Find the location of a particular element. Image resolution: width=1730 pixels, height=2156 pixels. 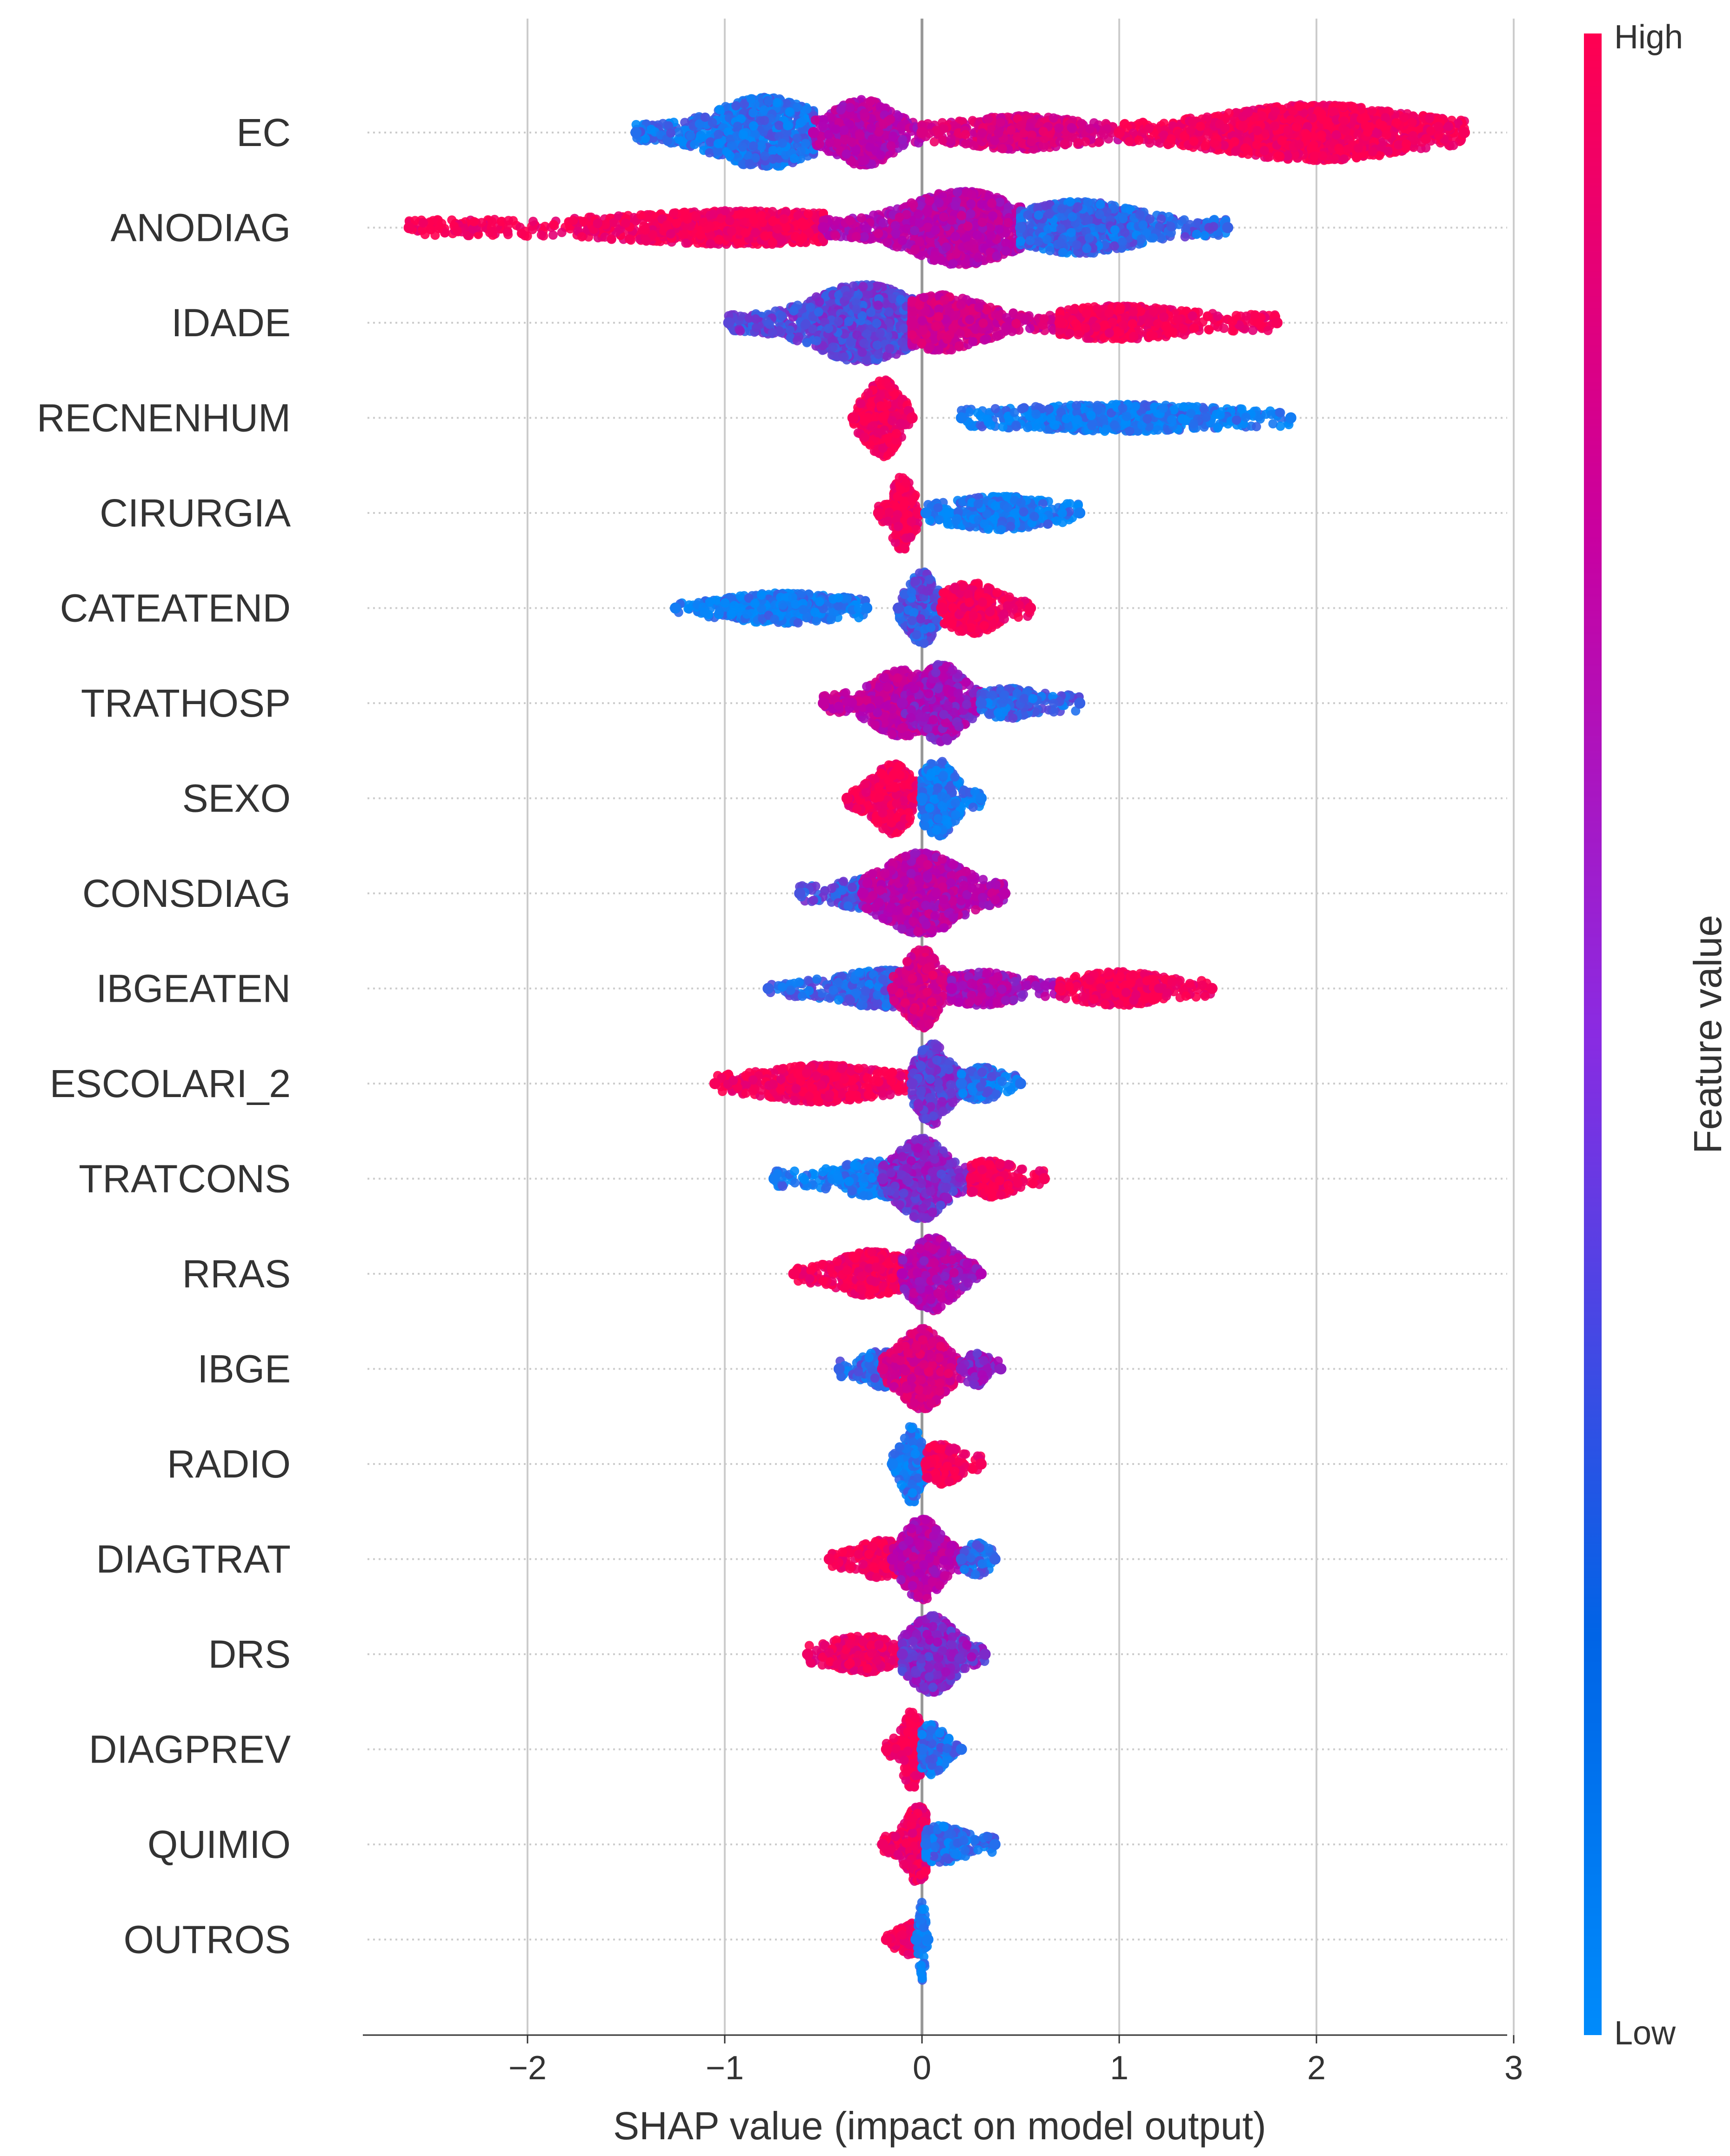

feature-row-cirurgia is located at coordinates (979, 513).